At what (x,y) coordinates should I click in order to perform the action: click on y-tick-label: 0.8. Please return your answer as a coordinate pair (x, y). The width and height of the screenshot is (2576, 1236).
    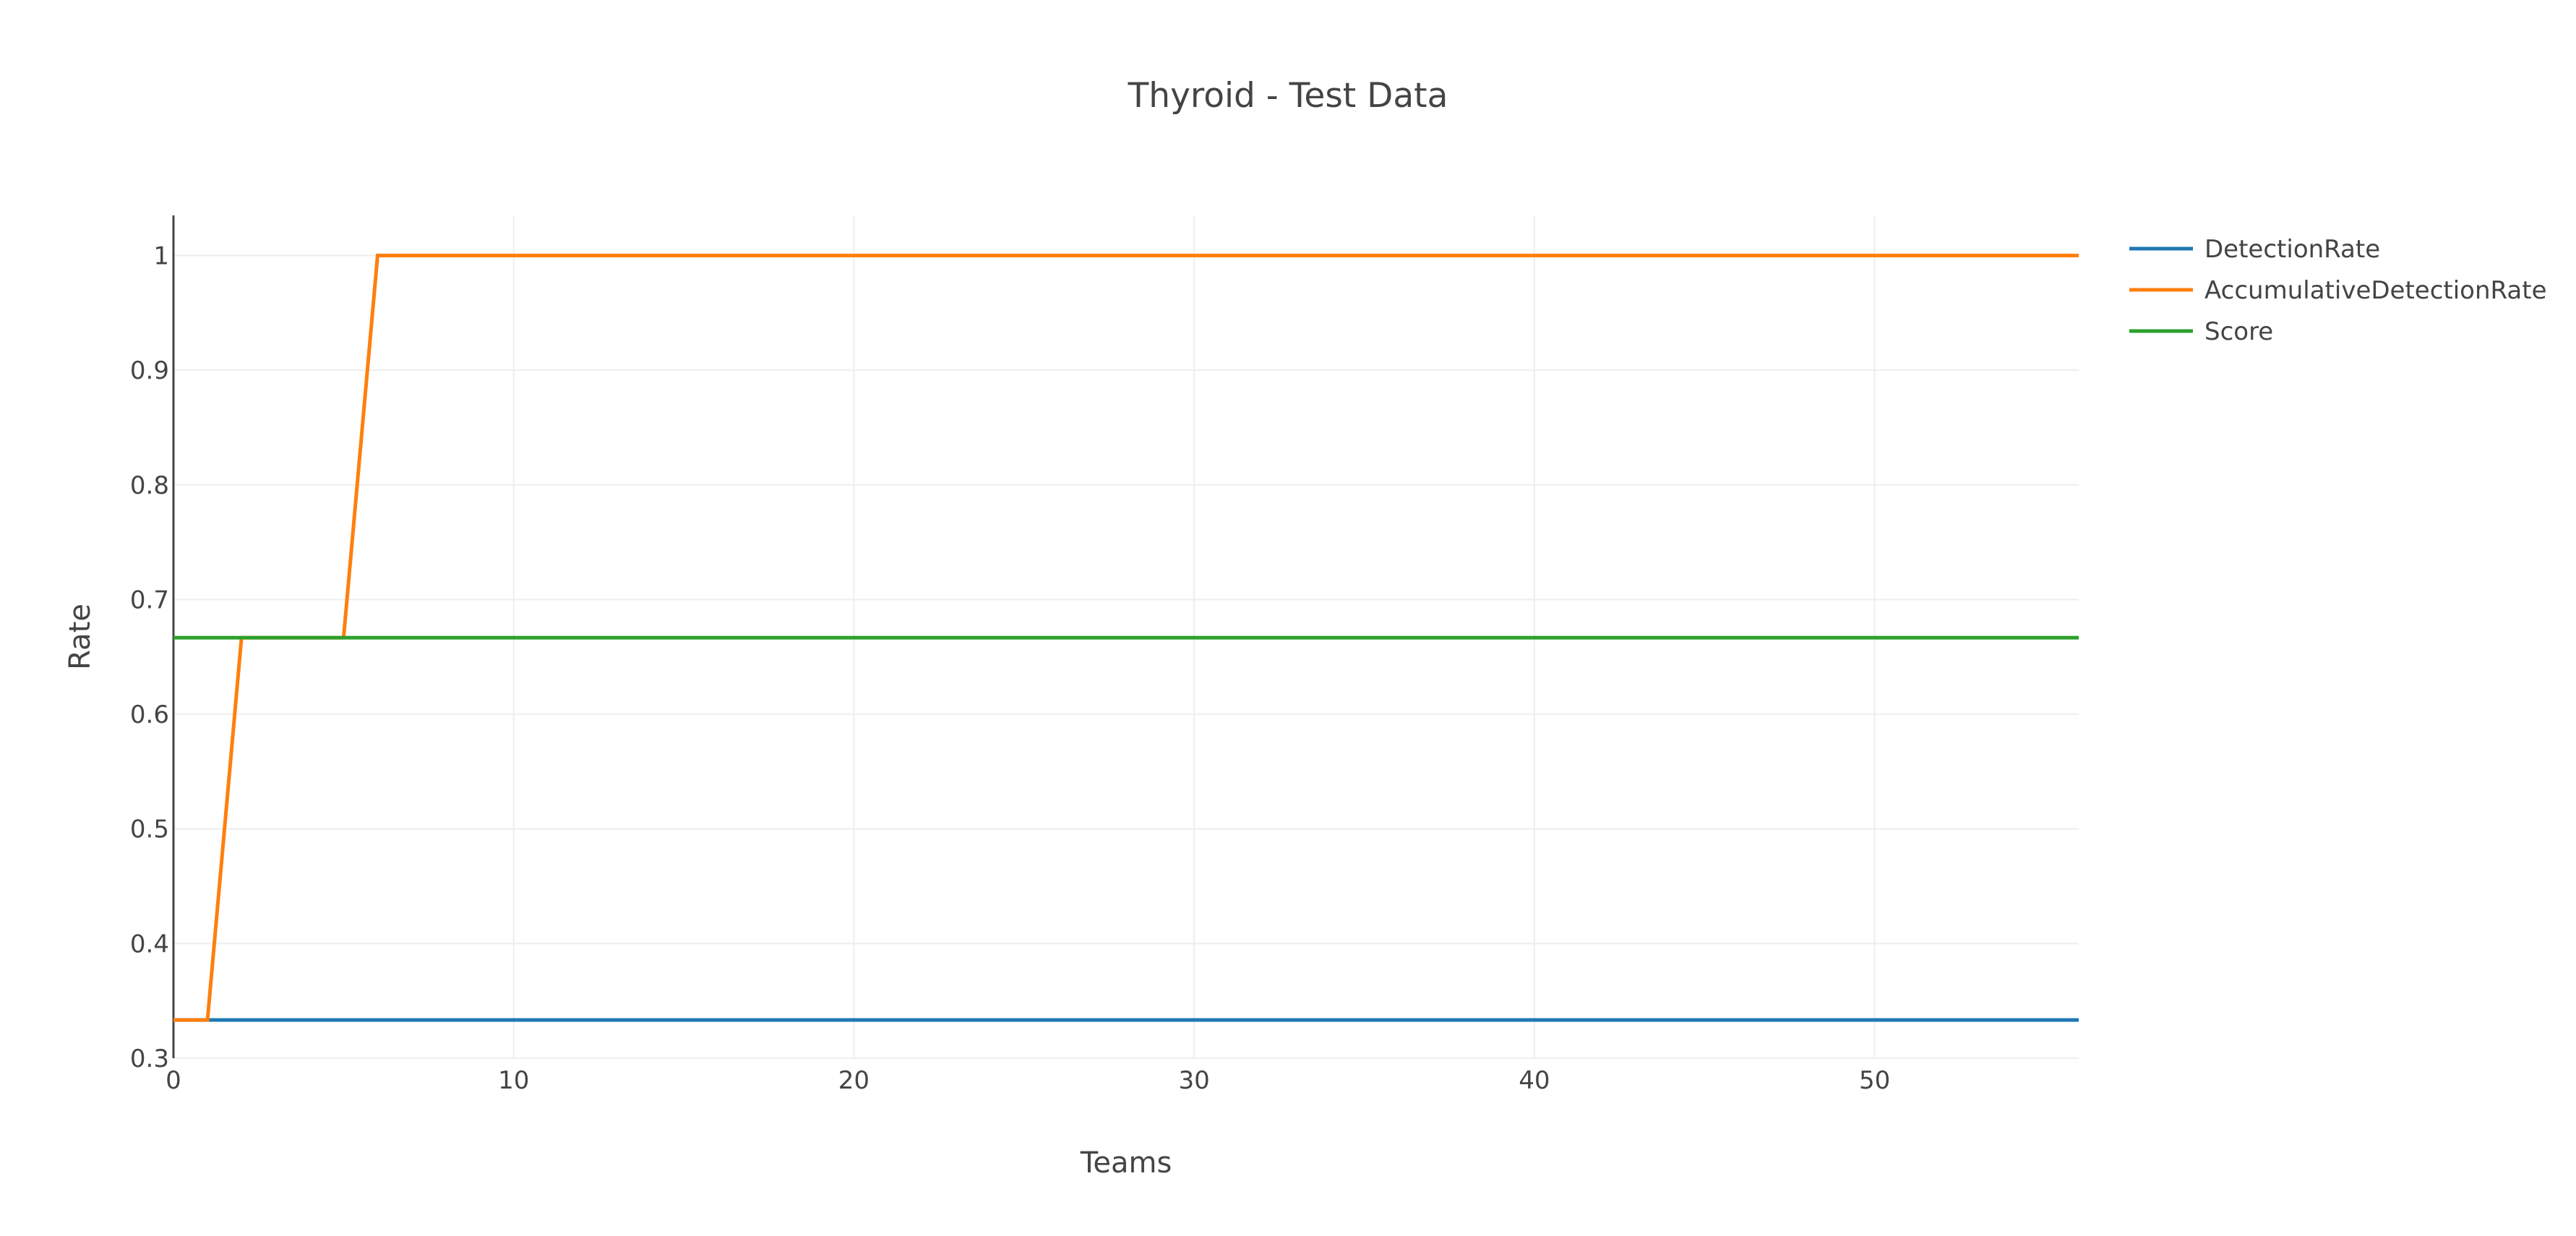
    Looking at the image, I should click on (150, 486).